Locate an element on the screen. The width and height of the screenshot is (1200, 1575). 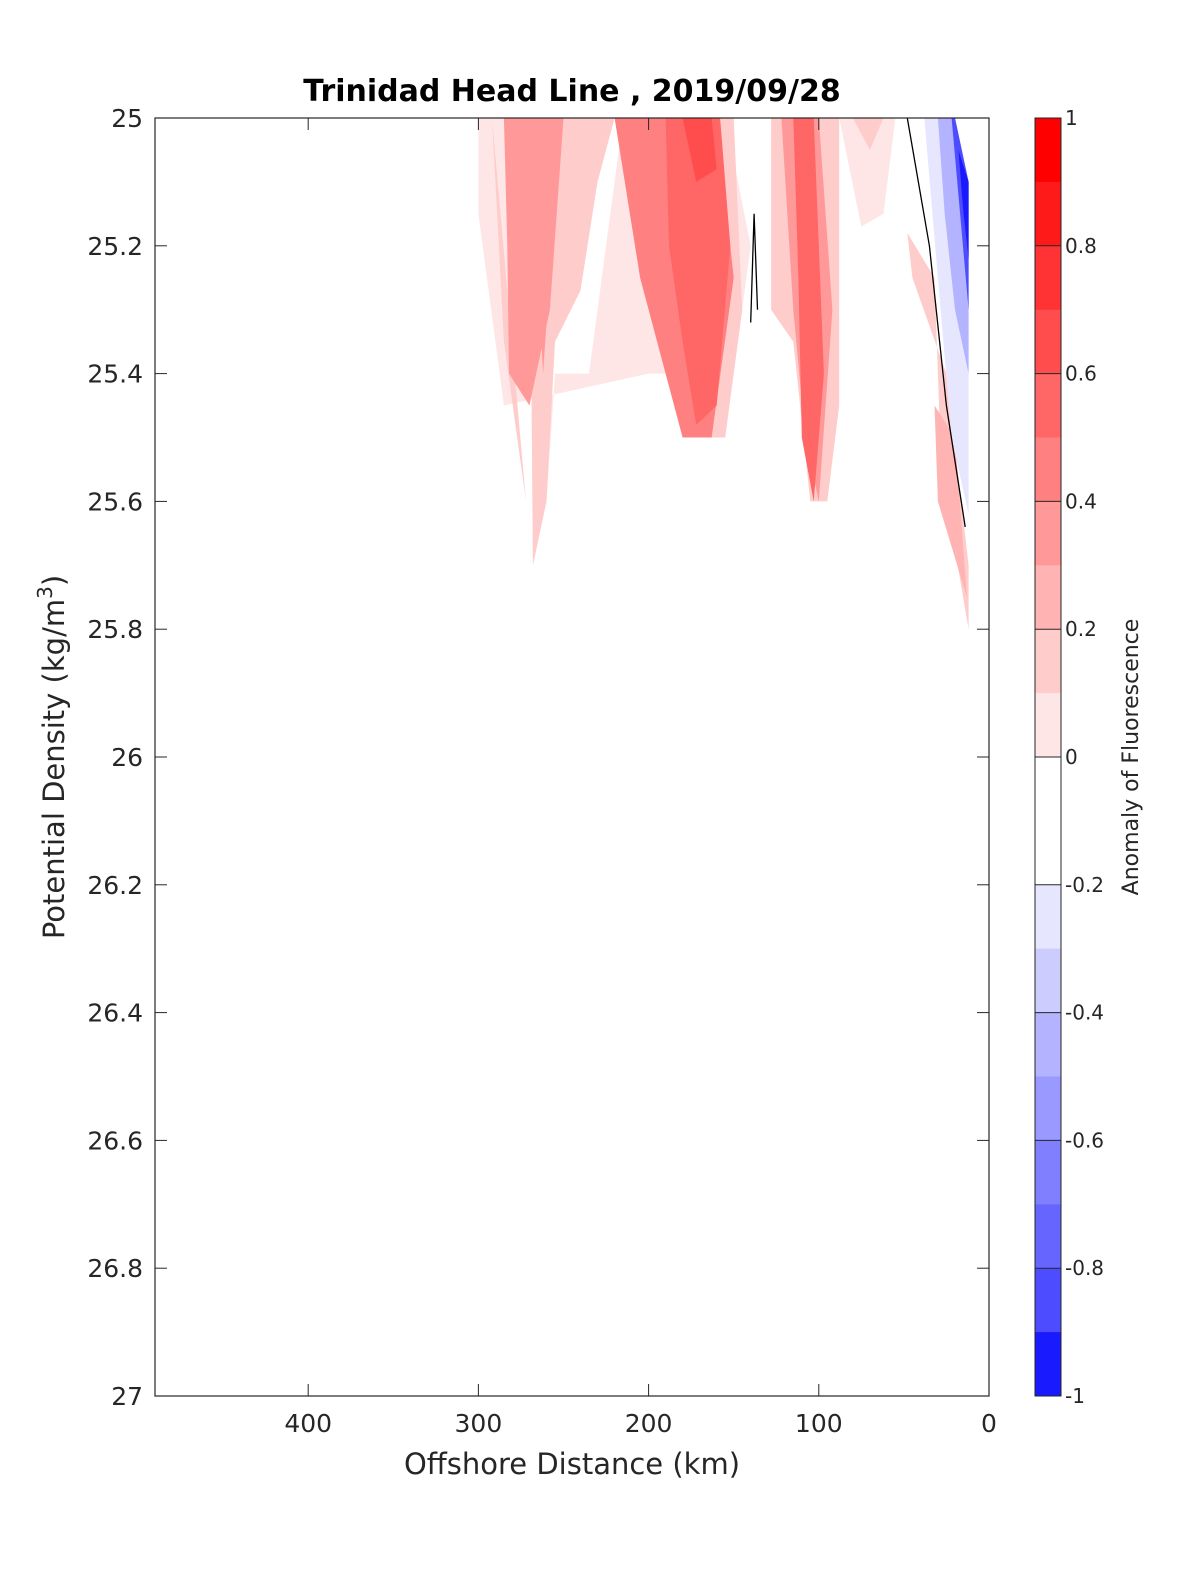
y-tick-label: 26.6 is located at coordinates (115, 1140).